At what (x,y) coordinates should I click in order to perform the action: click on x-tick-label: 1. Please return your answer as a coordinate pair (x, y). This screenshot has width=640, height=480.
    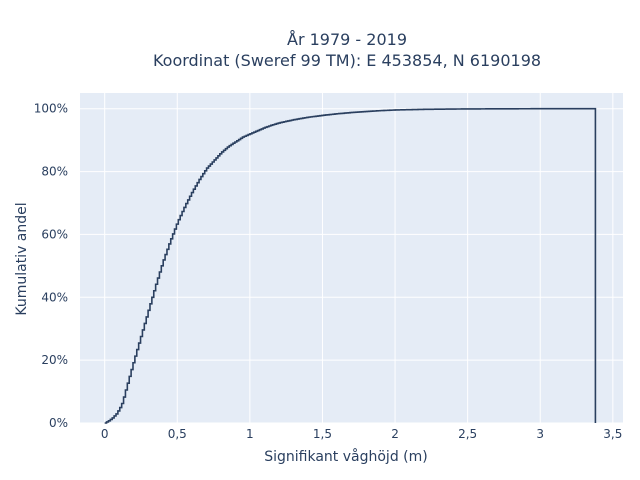
    Looking at the image, I should click on (250, 434).